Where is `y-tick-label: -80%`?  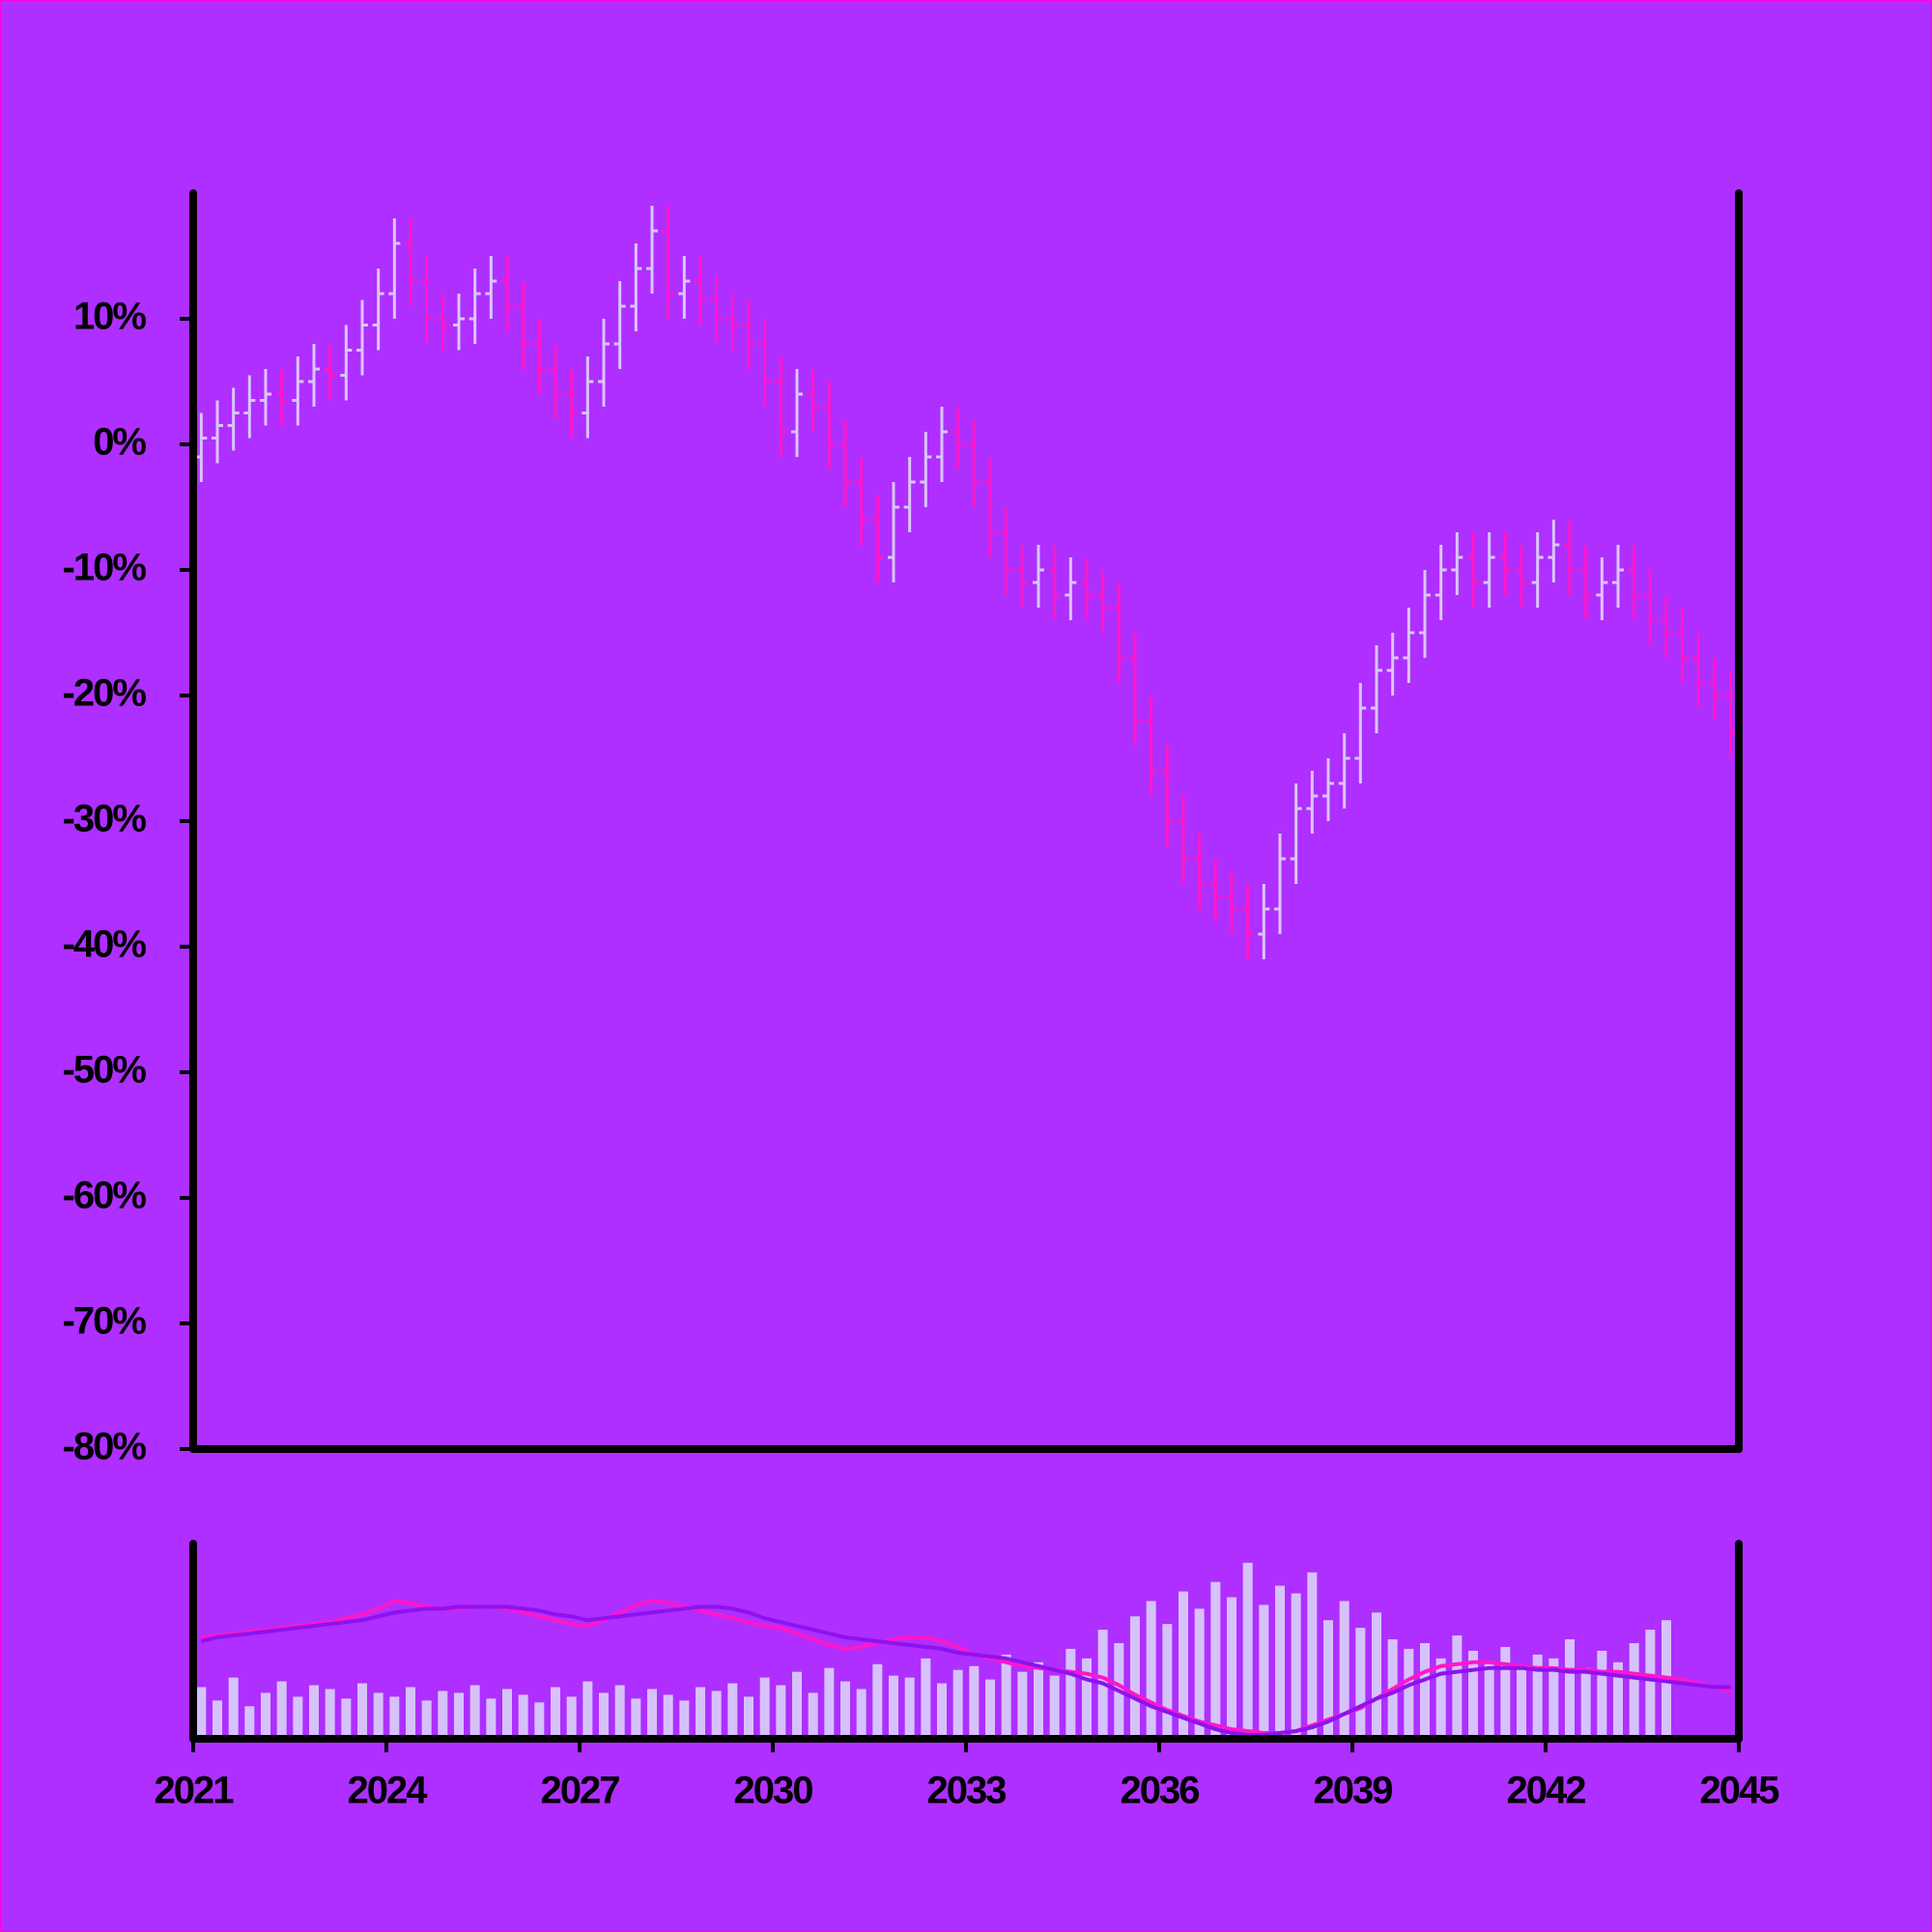 y-tick-label: -80% is located at coordinates (105, 1447).